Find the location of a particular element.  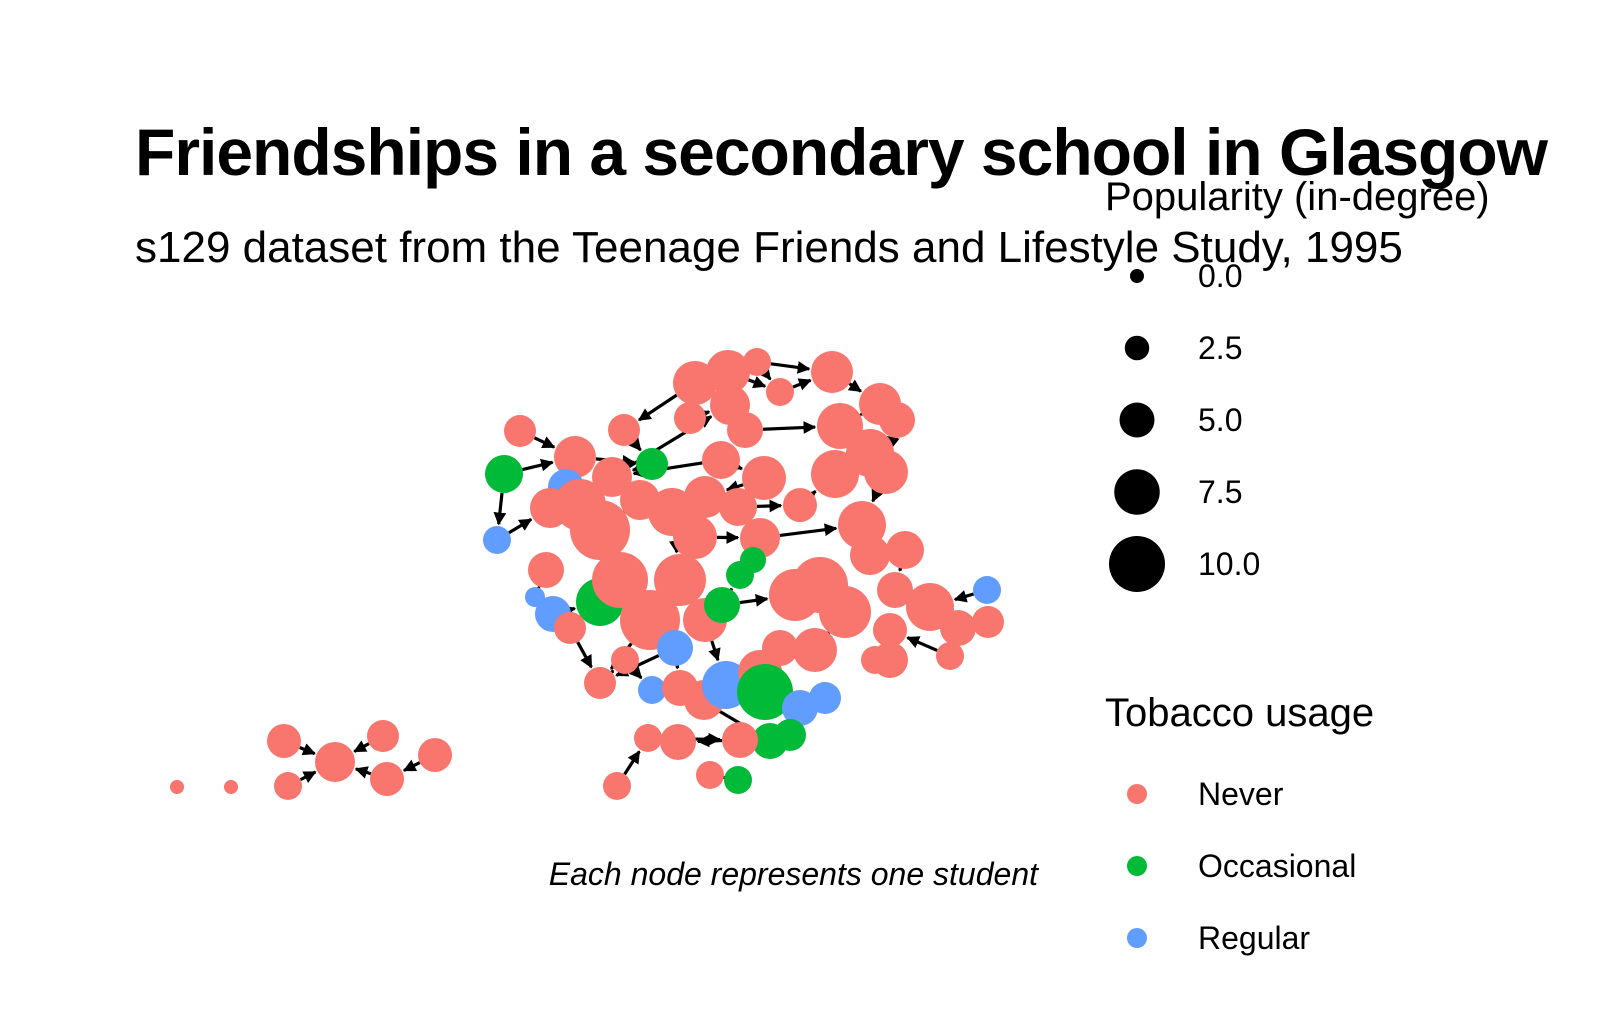

legend-size-label: 10.0 is located at coordinates (1229, 564).